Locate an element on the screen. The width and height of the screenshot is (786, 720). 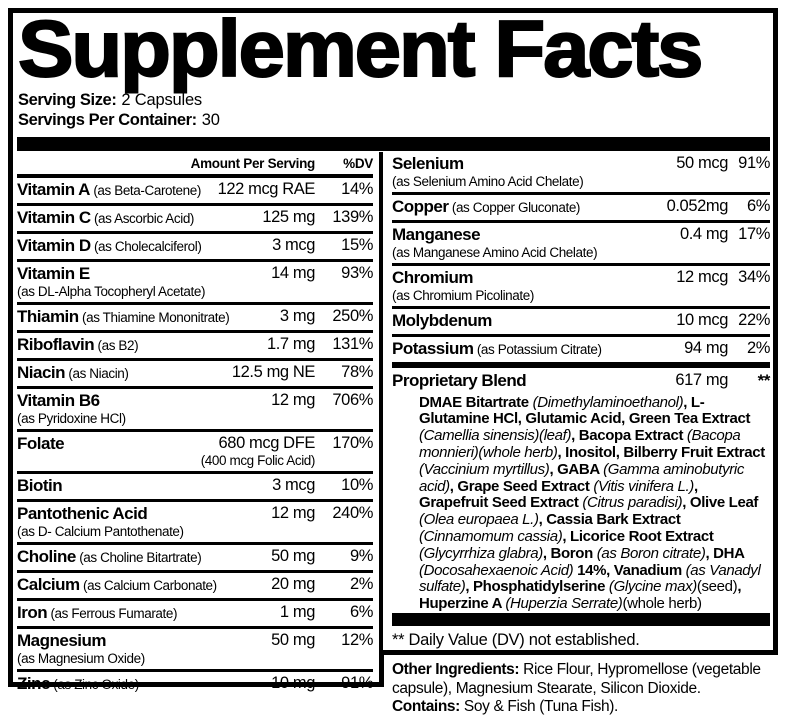
nutrient-qualifier: (as Copper Gluconate) is located at coordinates (514, 207).